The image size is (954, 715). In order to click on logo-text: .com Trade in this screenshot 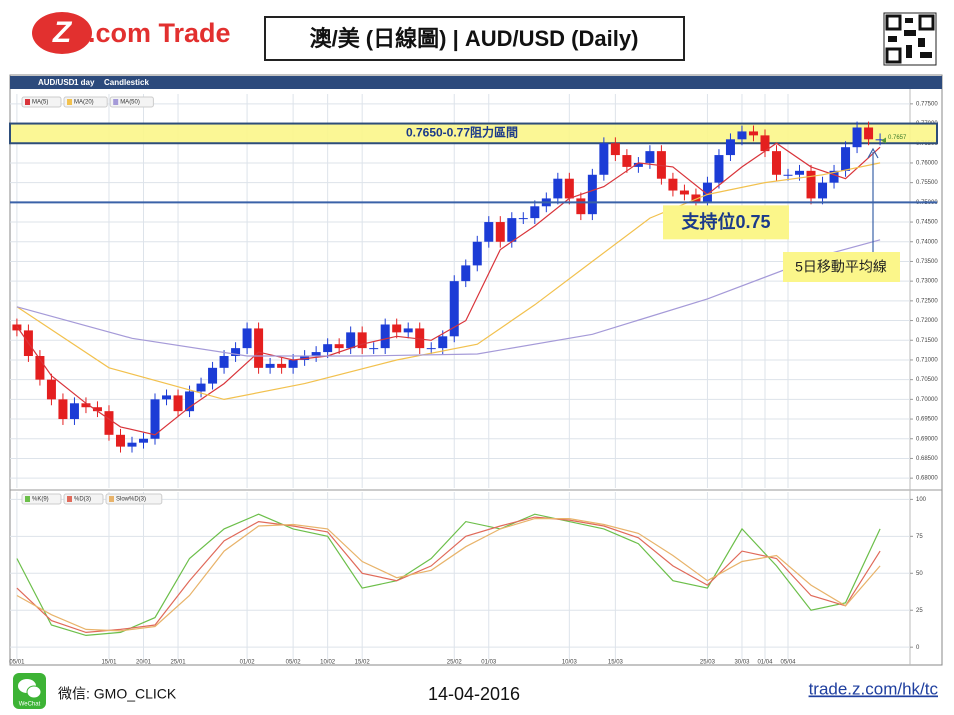, I will do `click(159, 33)`.